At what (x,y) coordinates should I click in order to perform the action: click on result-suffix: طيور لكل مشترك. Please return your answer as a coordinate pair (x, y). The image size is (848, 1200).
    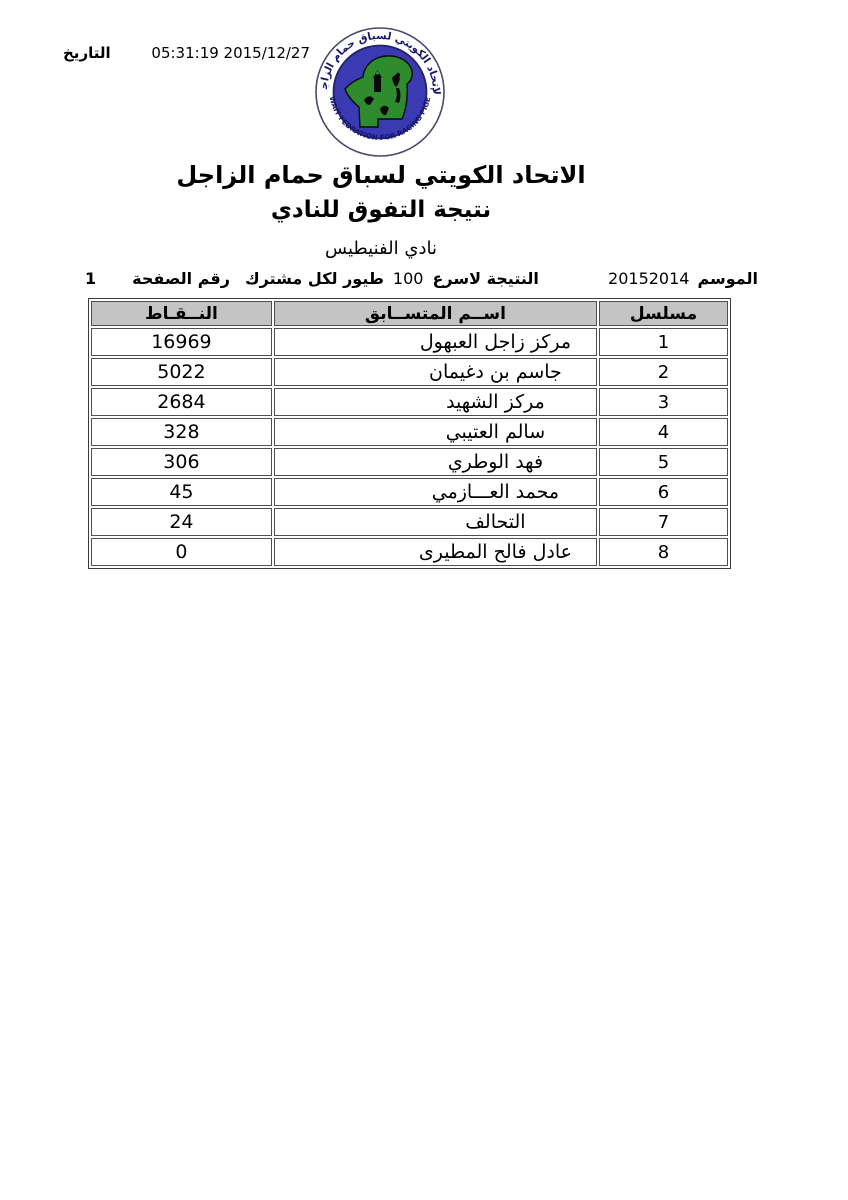
    Looking at the image, I should click on (314, 278).